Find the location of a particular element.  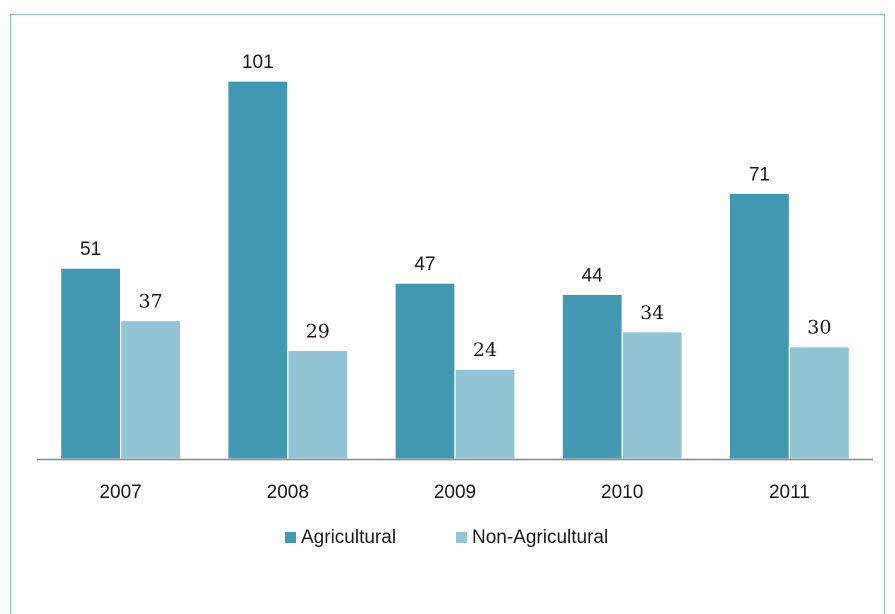

bar-non-agricultural-2009 is located at coordinates (485, 414).